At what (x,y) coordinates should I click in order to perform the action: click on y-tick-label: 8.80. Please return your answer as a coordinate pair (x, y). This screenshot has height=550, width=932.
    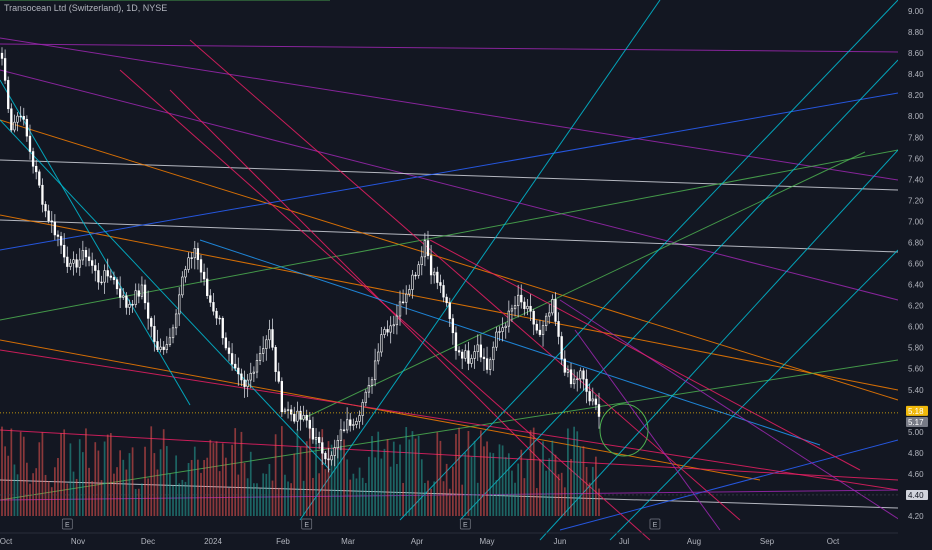
    Looking at the image, I should click on (916, 32).